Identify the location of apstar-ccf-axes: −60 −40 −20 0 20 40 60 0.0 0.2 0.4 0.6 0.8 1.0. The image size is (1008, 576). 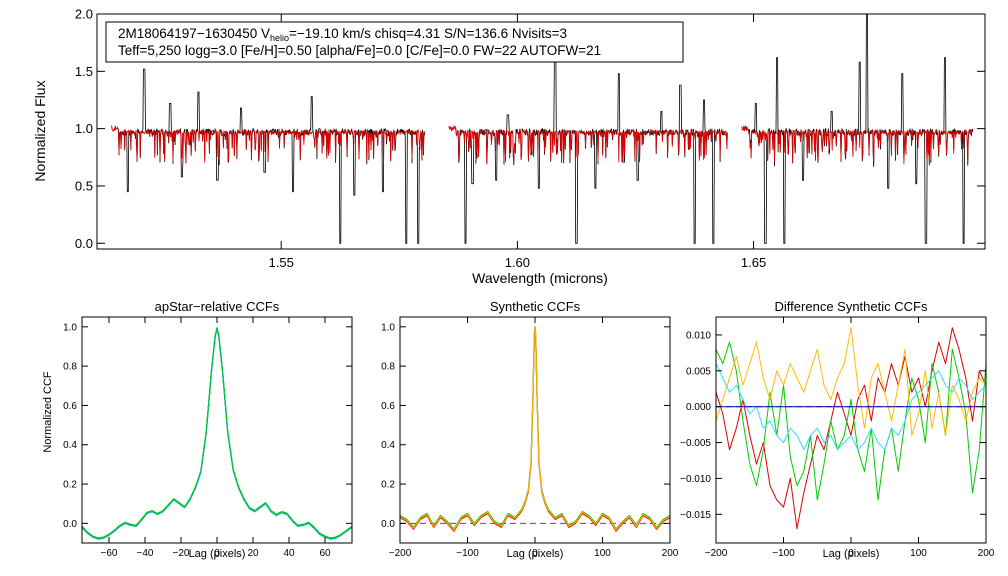
(207, 438).